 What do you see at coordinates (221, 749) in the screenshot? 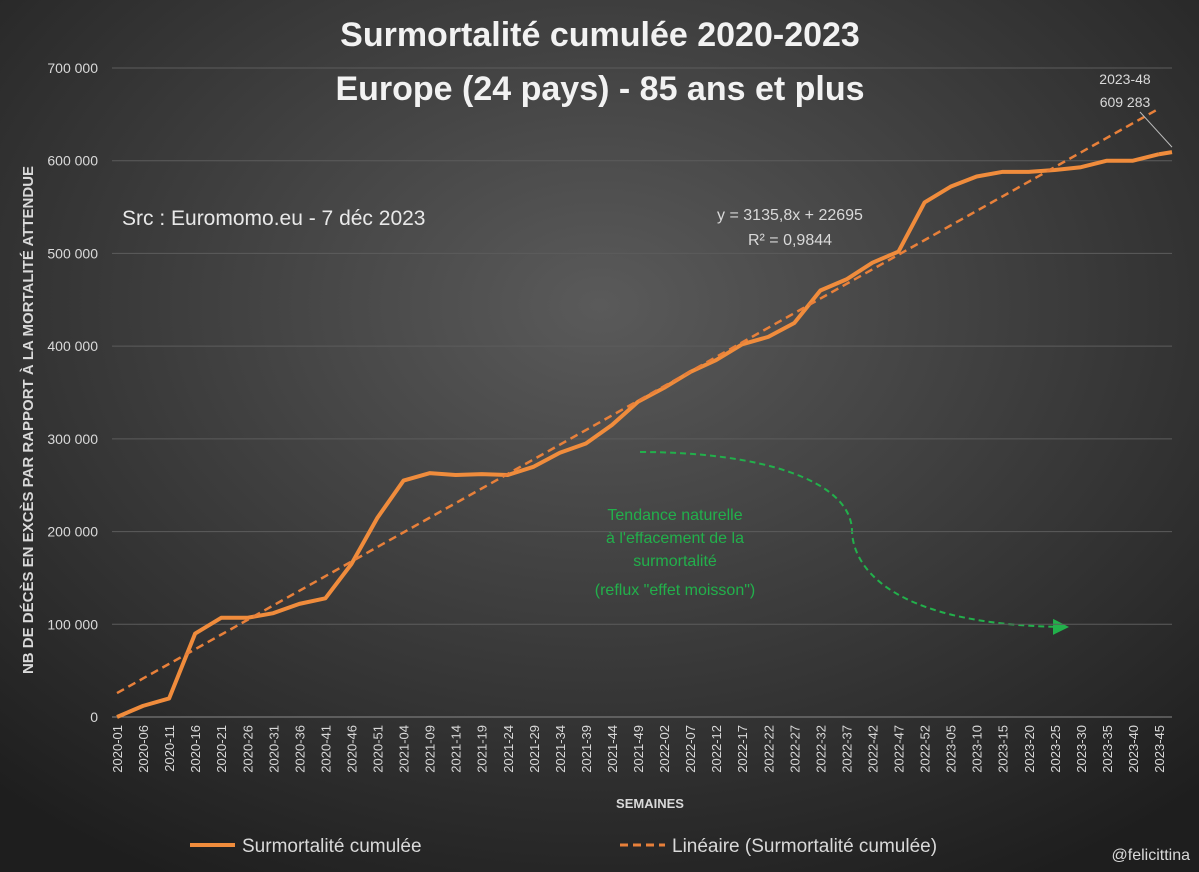
I see `x-tick-label: 2020-21` at bounding box center [221, 749].